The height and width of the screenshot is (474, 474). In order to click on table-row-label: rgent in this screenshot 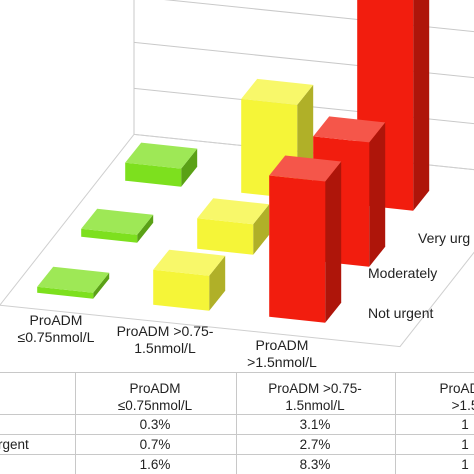, I will do `click(14, 444)`.